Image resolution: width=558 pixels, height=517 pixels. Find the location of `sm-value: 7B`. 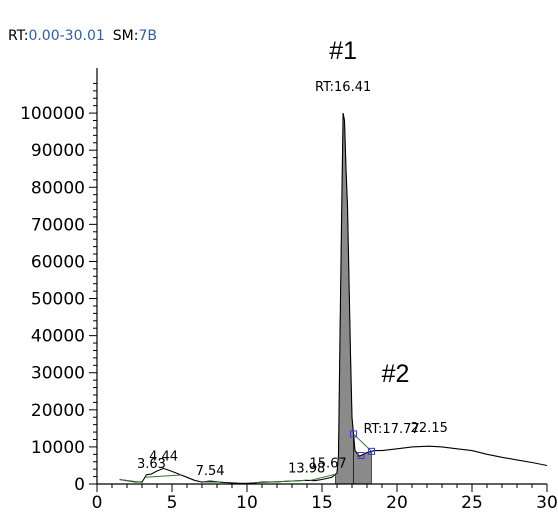

sm-value: 7B is located at coordinates (147, 36).